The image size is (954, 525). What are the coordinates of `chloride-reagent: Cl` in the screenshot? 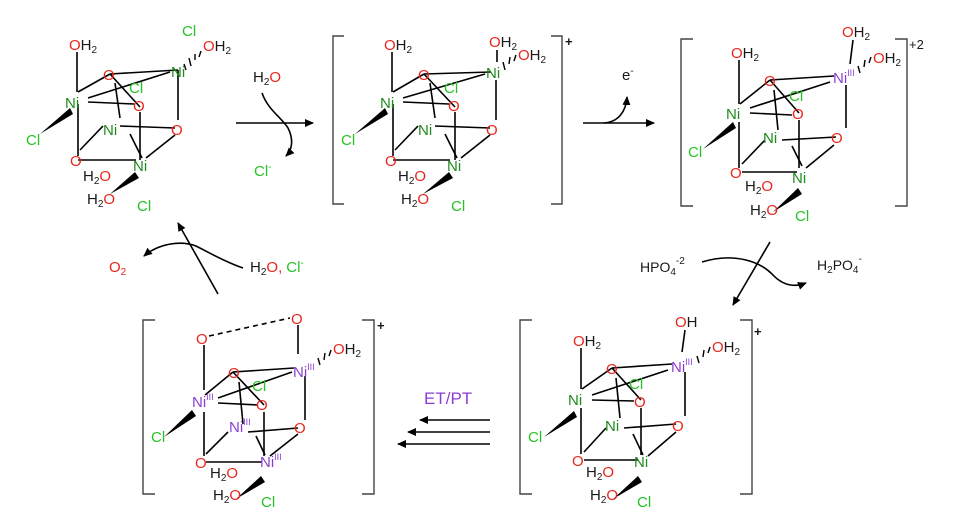 It's located at (261, 171).